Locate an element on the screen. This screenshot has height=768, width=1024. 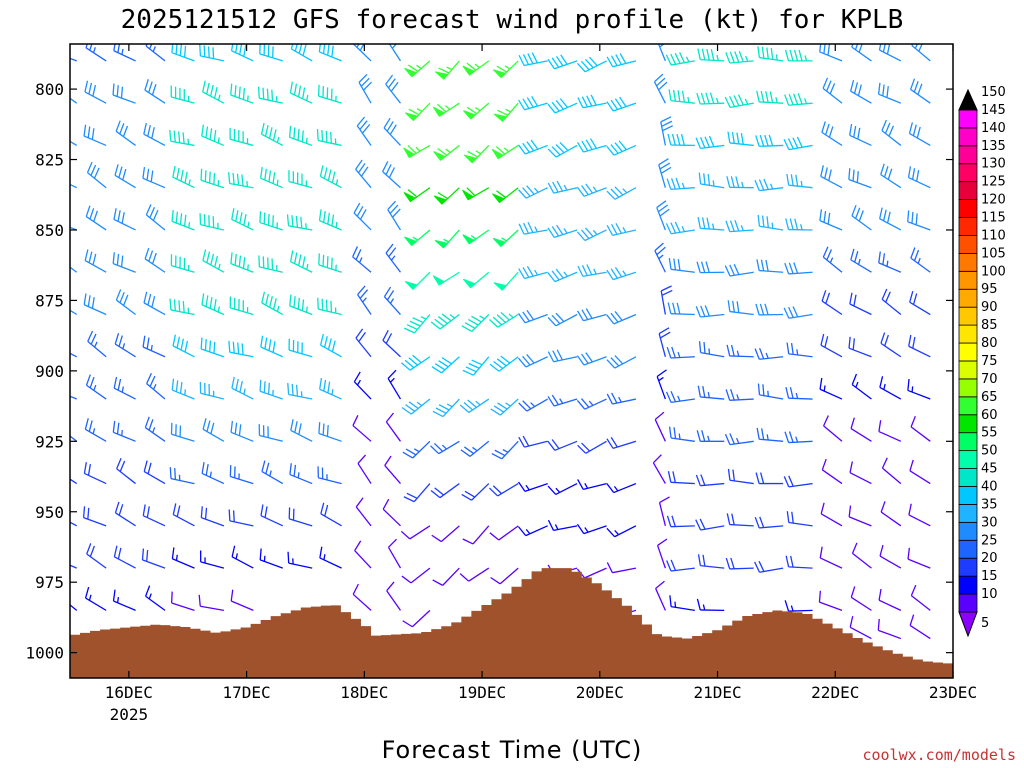
x-axis-label: Forecast Time (UTC) is located at coordinates (512, 750).